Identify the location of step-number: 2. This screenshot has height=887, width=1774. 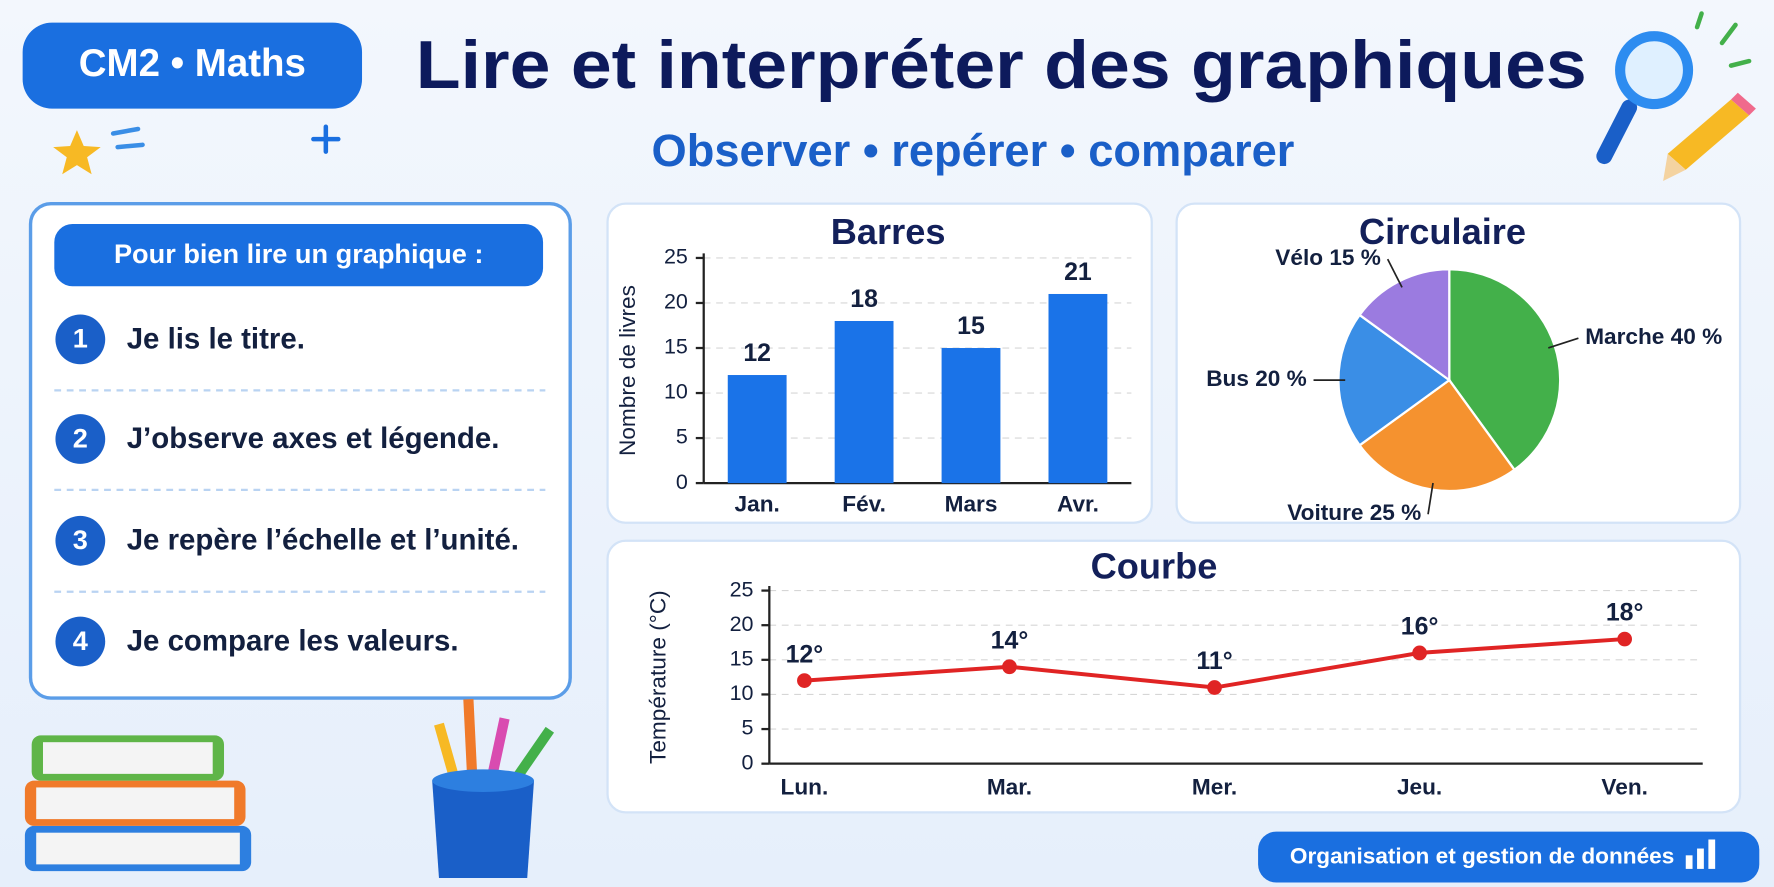
(80, 437).